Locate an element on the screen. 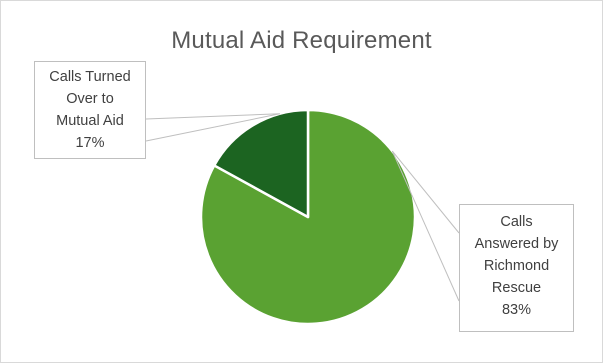 The image size is (603, 363). leader-line-richmond-rescue is located at coordinates (425, 192).